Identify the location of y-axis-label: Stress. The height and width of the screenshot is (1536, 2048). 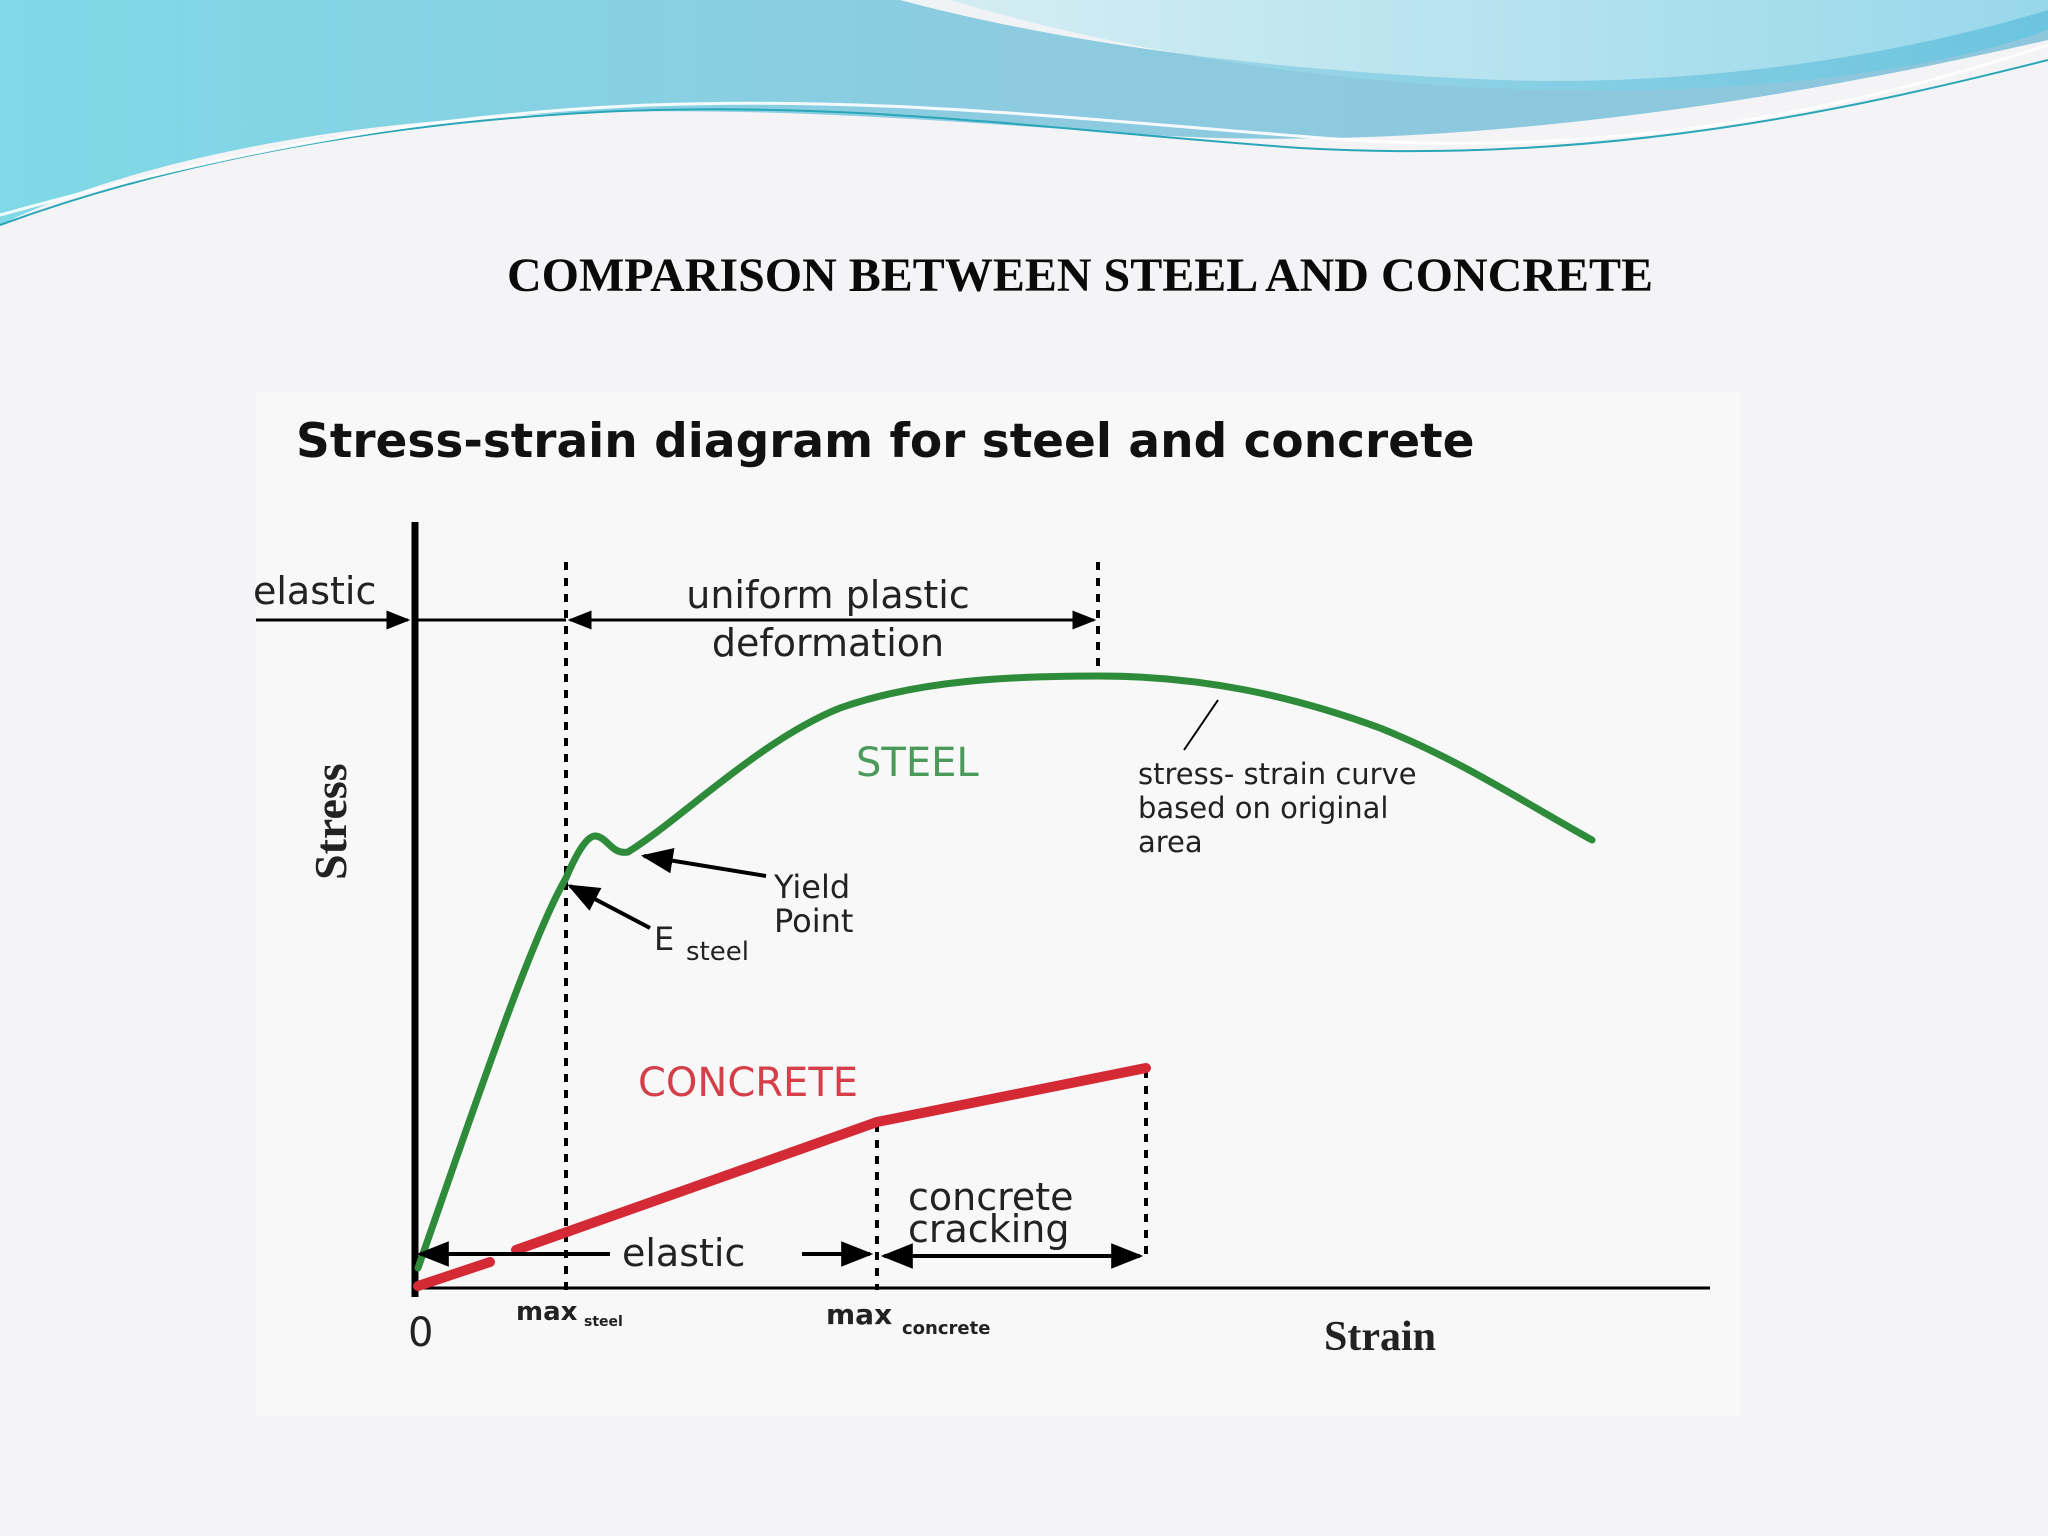
(330, 821).